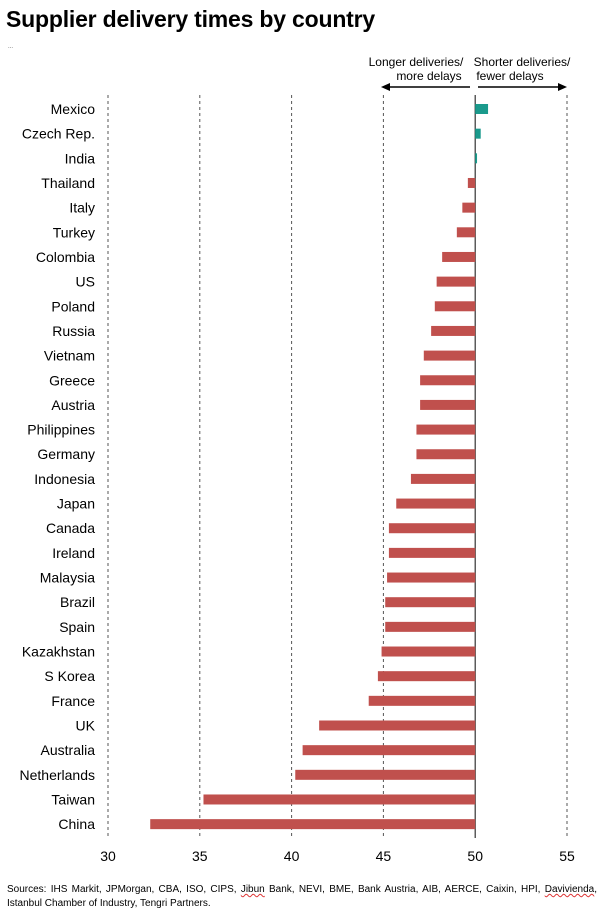  Describe the element at coordinates (292, 856) in the screenshot. I see `x-tick-label: 40` at that location.